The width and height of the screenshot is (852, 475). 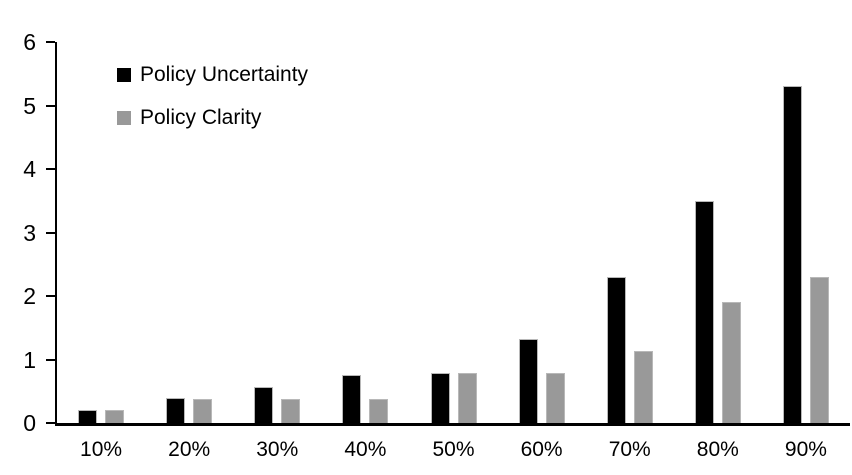 I want to click on bar-policy-clarity-10%, so click(x=115, y=416).